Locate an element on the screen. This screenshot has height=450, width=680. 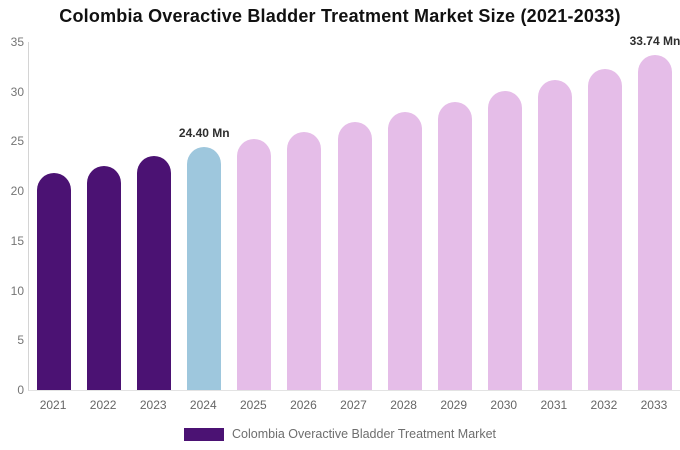
bar-slot-2032 is located at coordinates (605, 216).